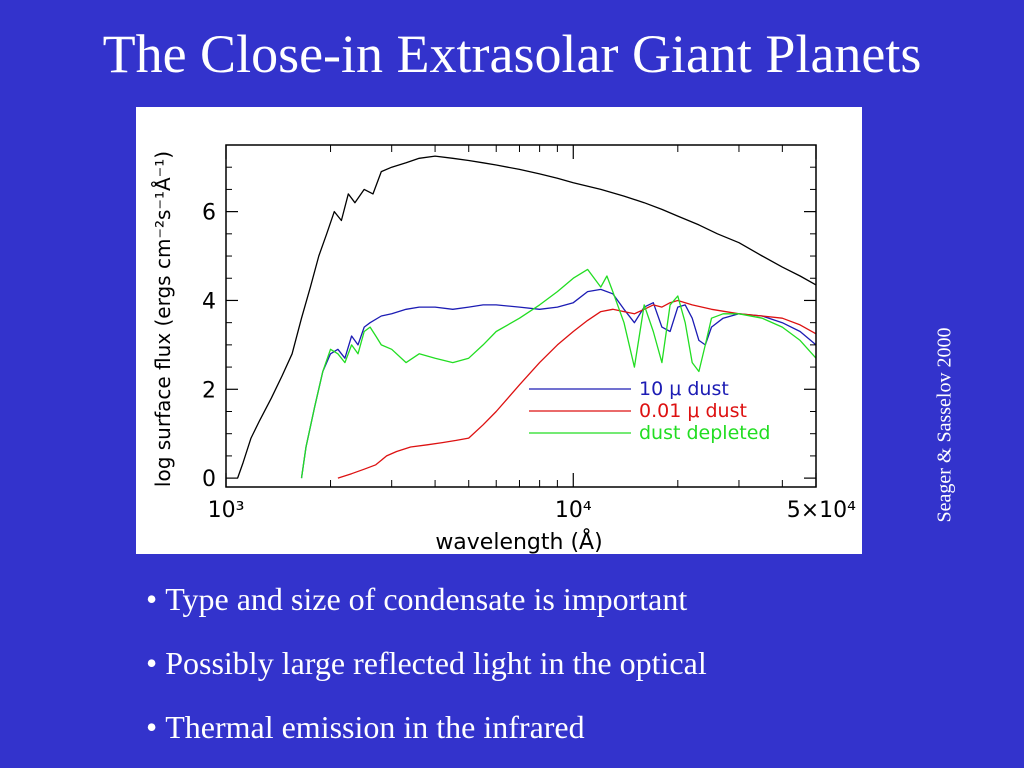 The image size is (1024, 768). I want to click on y-axis-label: log surface flux (ergs cm⁻²s⁻¹Å⁻¹), so click(163, 319).